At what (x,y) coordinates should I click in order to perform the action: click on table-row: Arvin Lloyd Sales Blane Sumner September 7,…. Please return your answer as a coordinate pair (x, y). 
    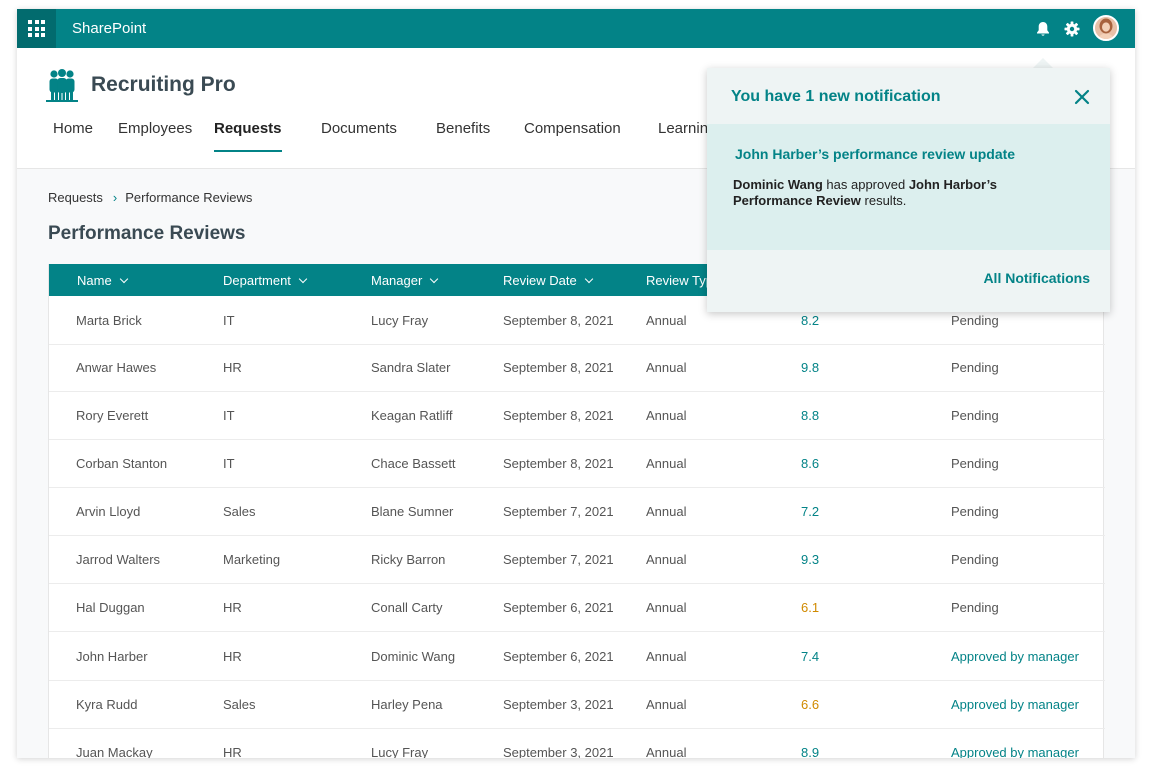
    Looking at the image, I should click on (577, 512).